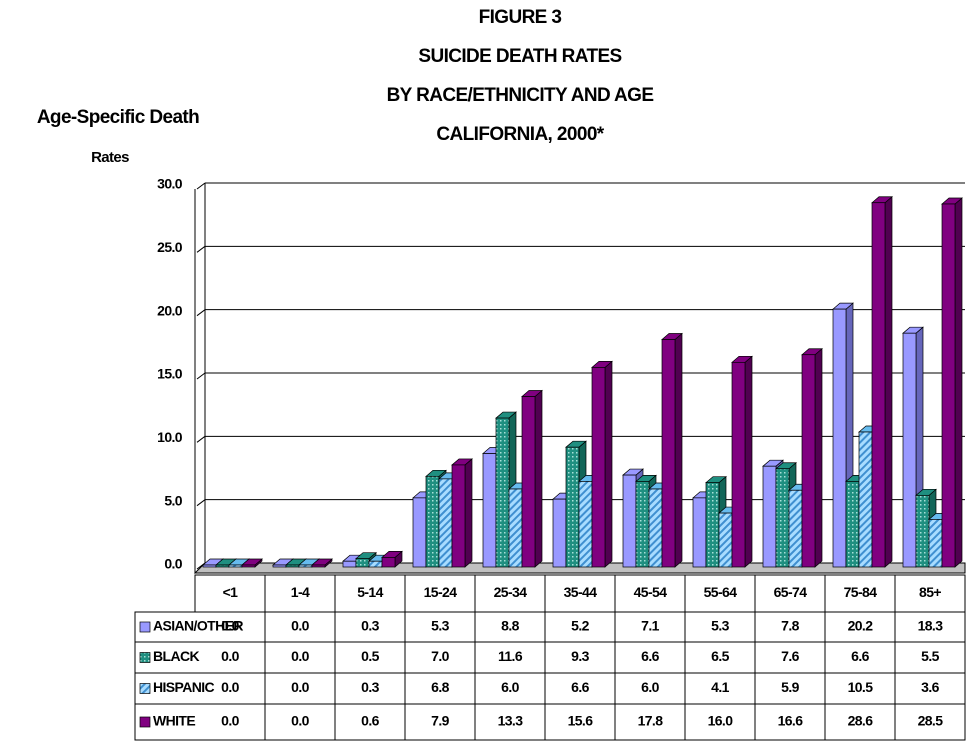 Image resolution: width=968 pixels, height=749 pixels. Describe the element at coordinates (370, 592) in the screenshot. I see `x-tick-label: 5-14` at that location.